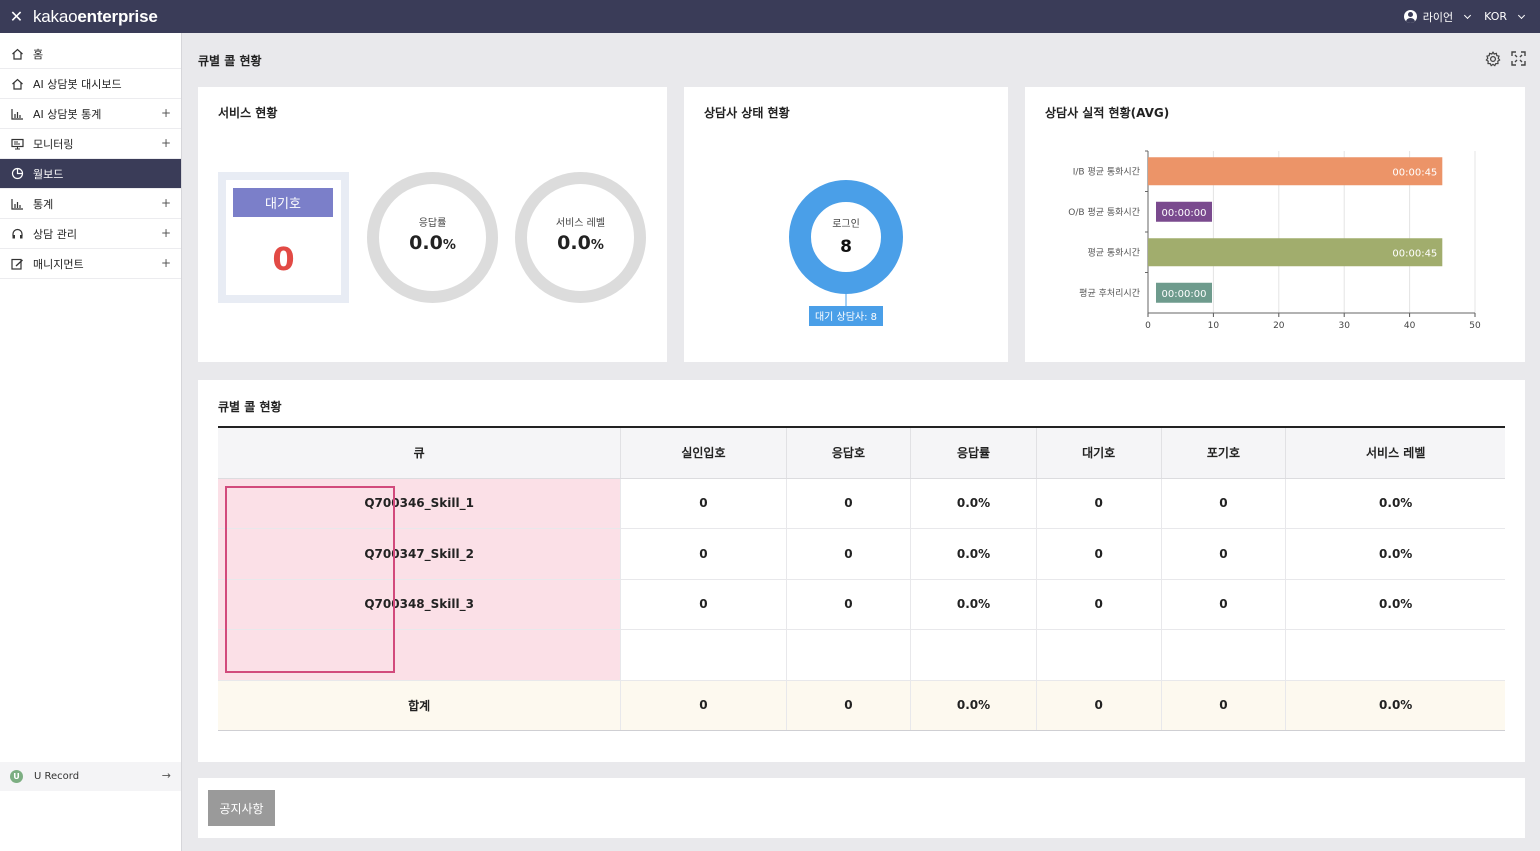  What do you see at coordinates (1148, 326) in the screenshot?
I see `x-tick-label: 0` at bounding box center [1148, 326].